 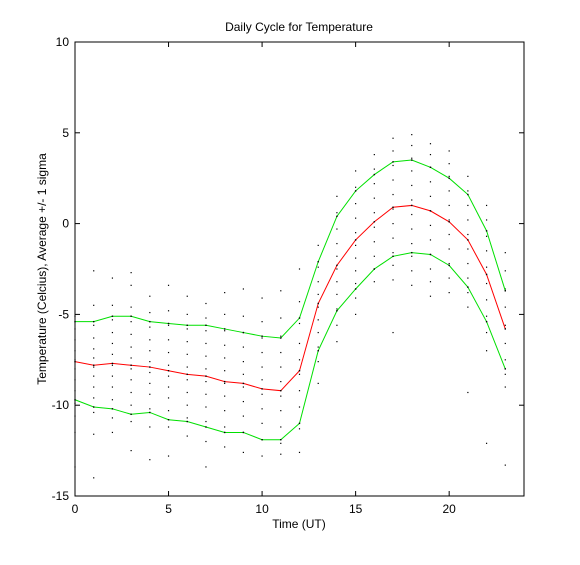 What do you see at coordinates (65, 133) in the screenshot?
I see `y-tick-label: 5` at bounding box center [65, 133].